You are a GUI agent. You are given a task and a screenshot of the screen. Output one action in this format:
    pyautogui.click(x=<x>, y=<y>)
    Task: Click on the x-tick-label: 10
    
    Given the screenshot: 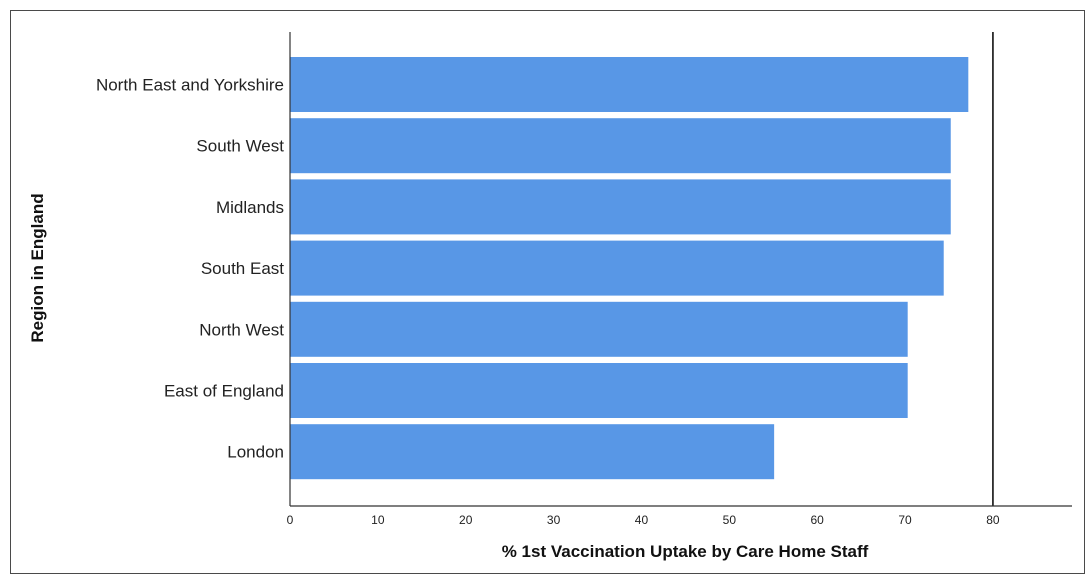 What is the action you would take?
    pyautogui.click(x=378, y=520)
    